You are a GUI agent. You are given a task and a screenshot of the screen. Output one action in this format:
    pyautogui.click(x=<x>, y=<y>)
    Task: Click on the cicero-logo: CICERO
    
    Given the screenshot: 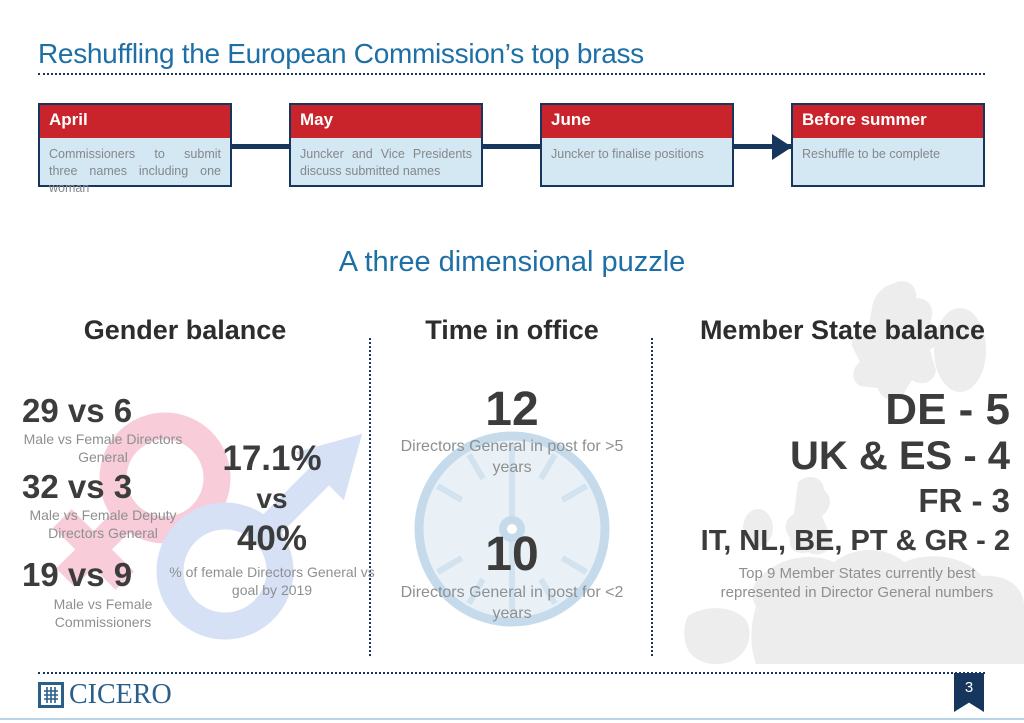 What is the action you would take?
    pyautogui.click(x=105, y=695)
    